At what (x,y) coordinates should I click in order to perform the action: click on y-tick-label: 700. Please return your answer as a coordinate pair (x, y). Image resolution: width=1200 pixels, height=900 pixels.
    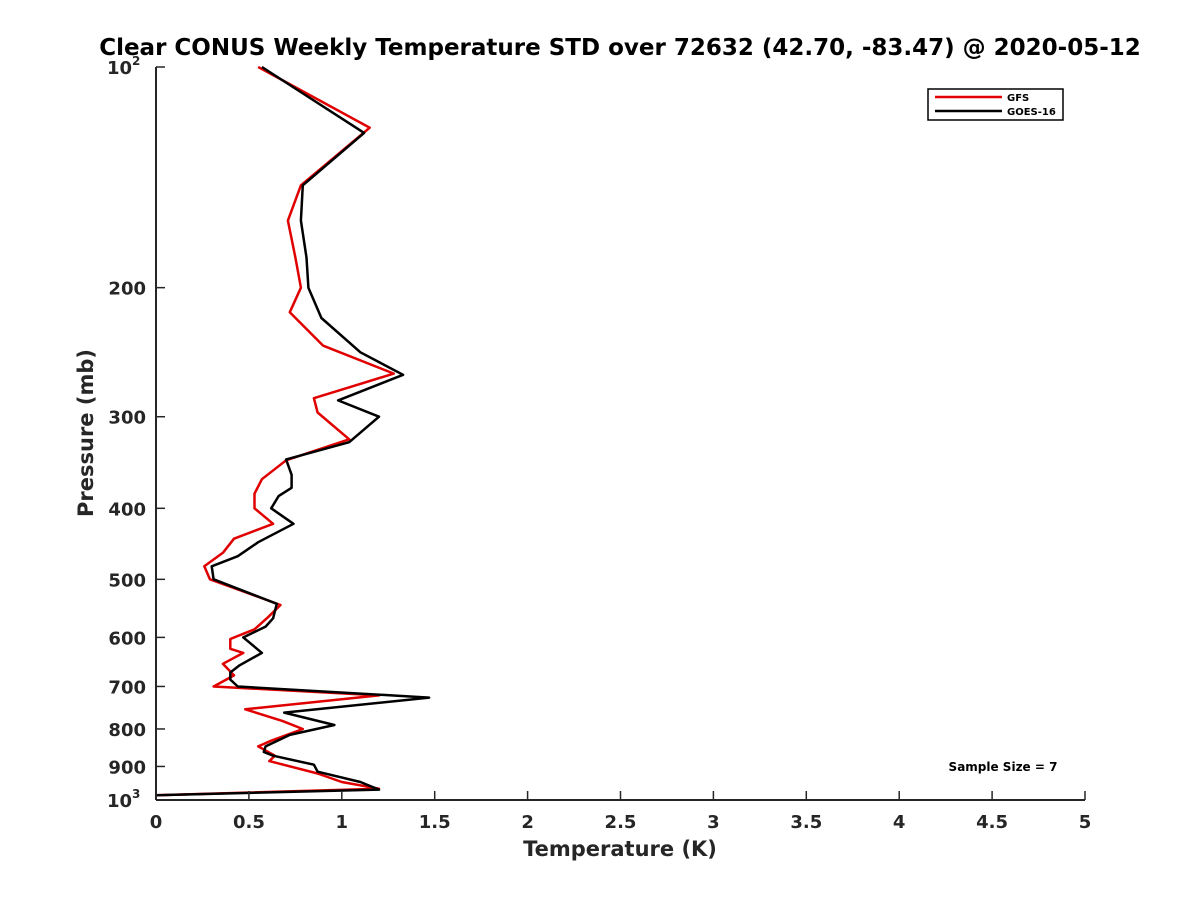
    Looking at the image, I should click on (127, 687).